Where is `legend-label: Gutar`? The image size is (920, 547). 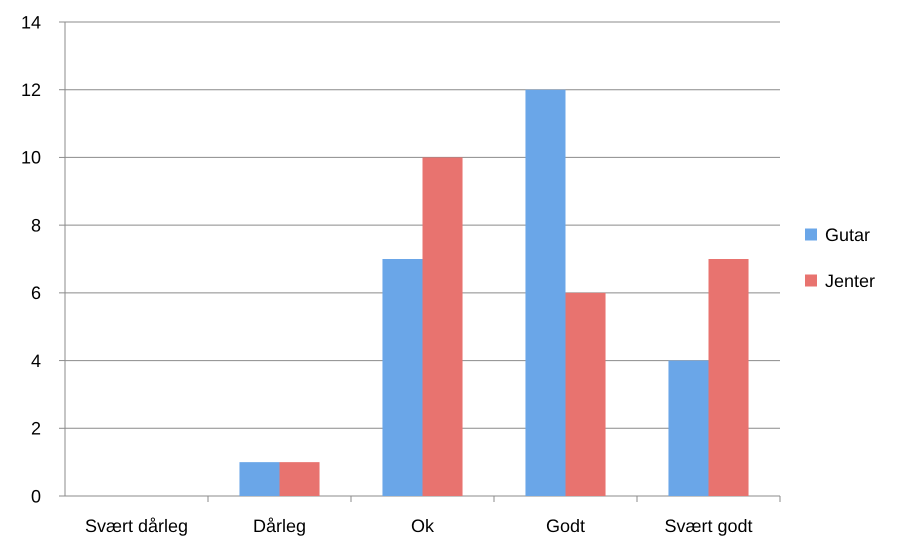 legend-label: Gutar is located at coordinates (847, 234).